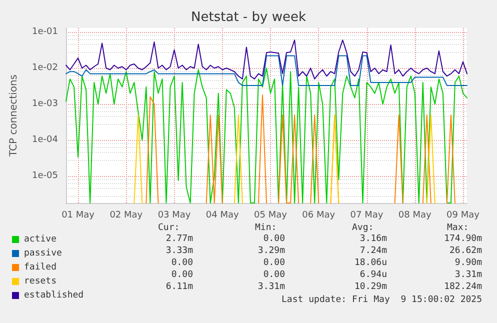  Describe the element at coordinates (54, 295) in the screenshot. I see `legend-label: established` at that location.